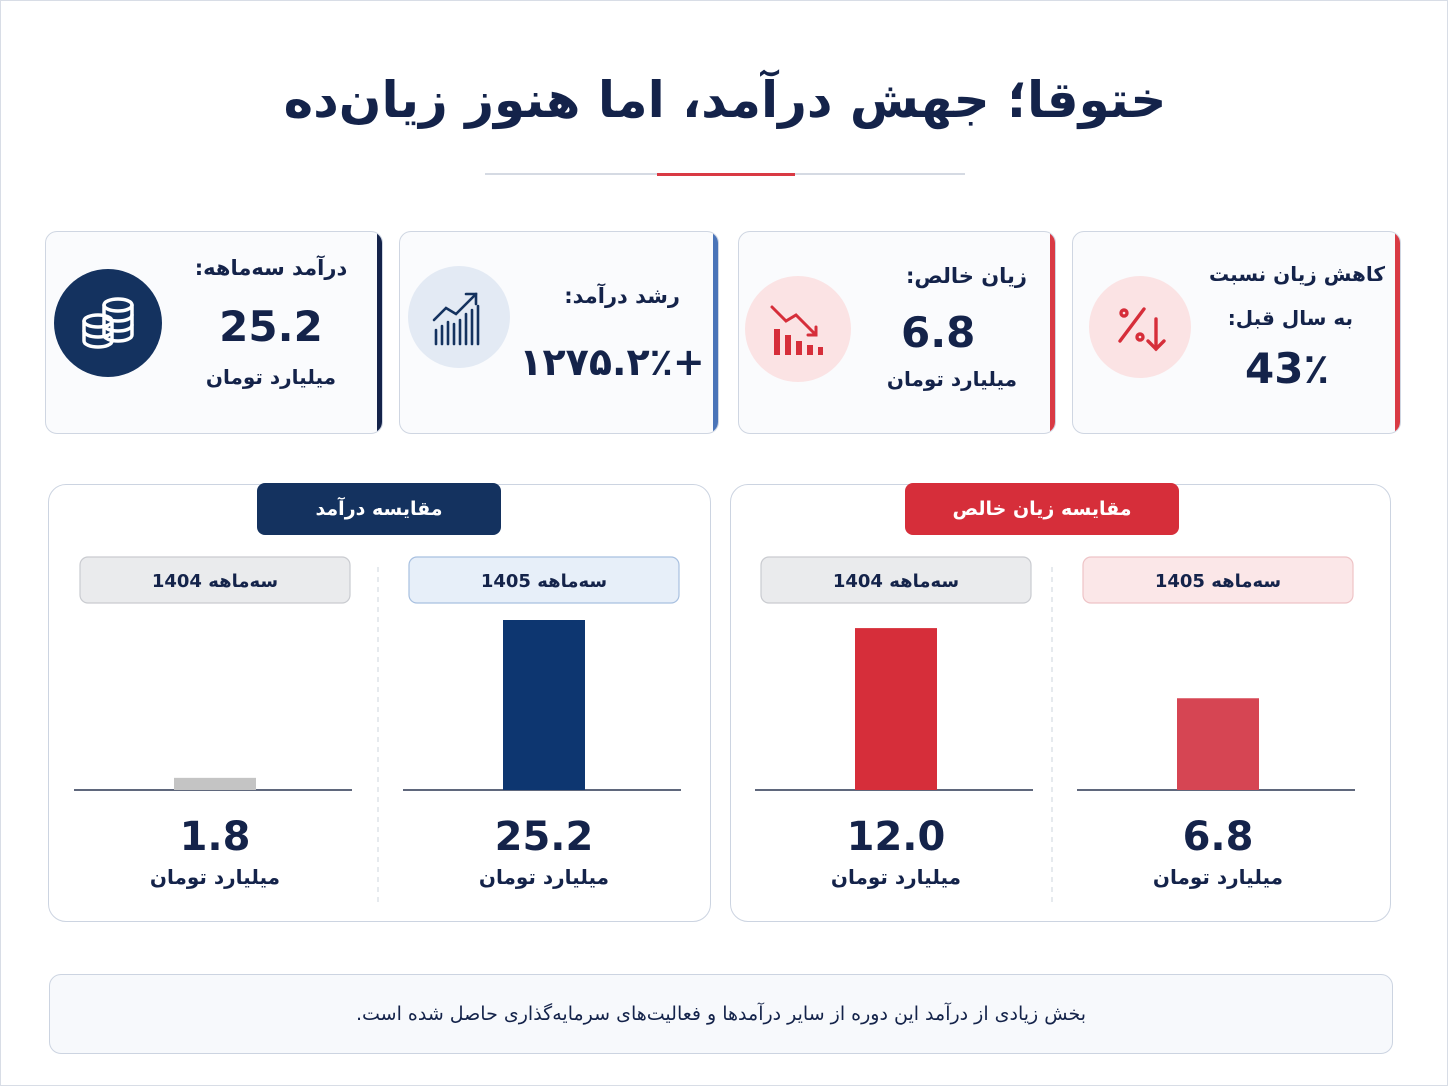 This screenshot has height=1086, width=1448. Describe the element at coordinates (1142, 329) in the screenshot. I see `percent-down-icon` at that location.